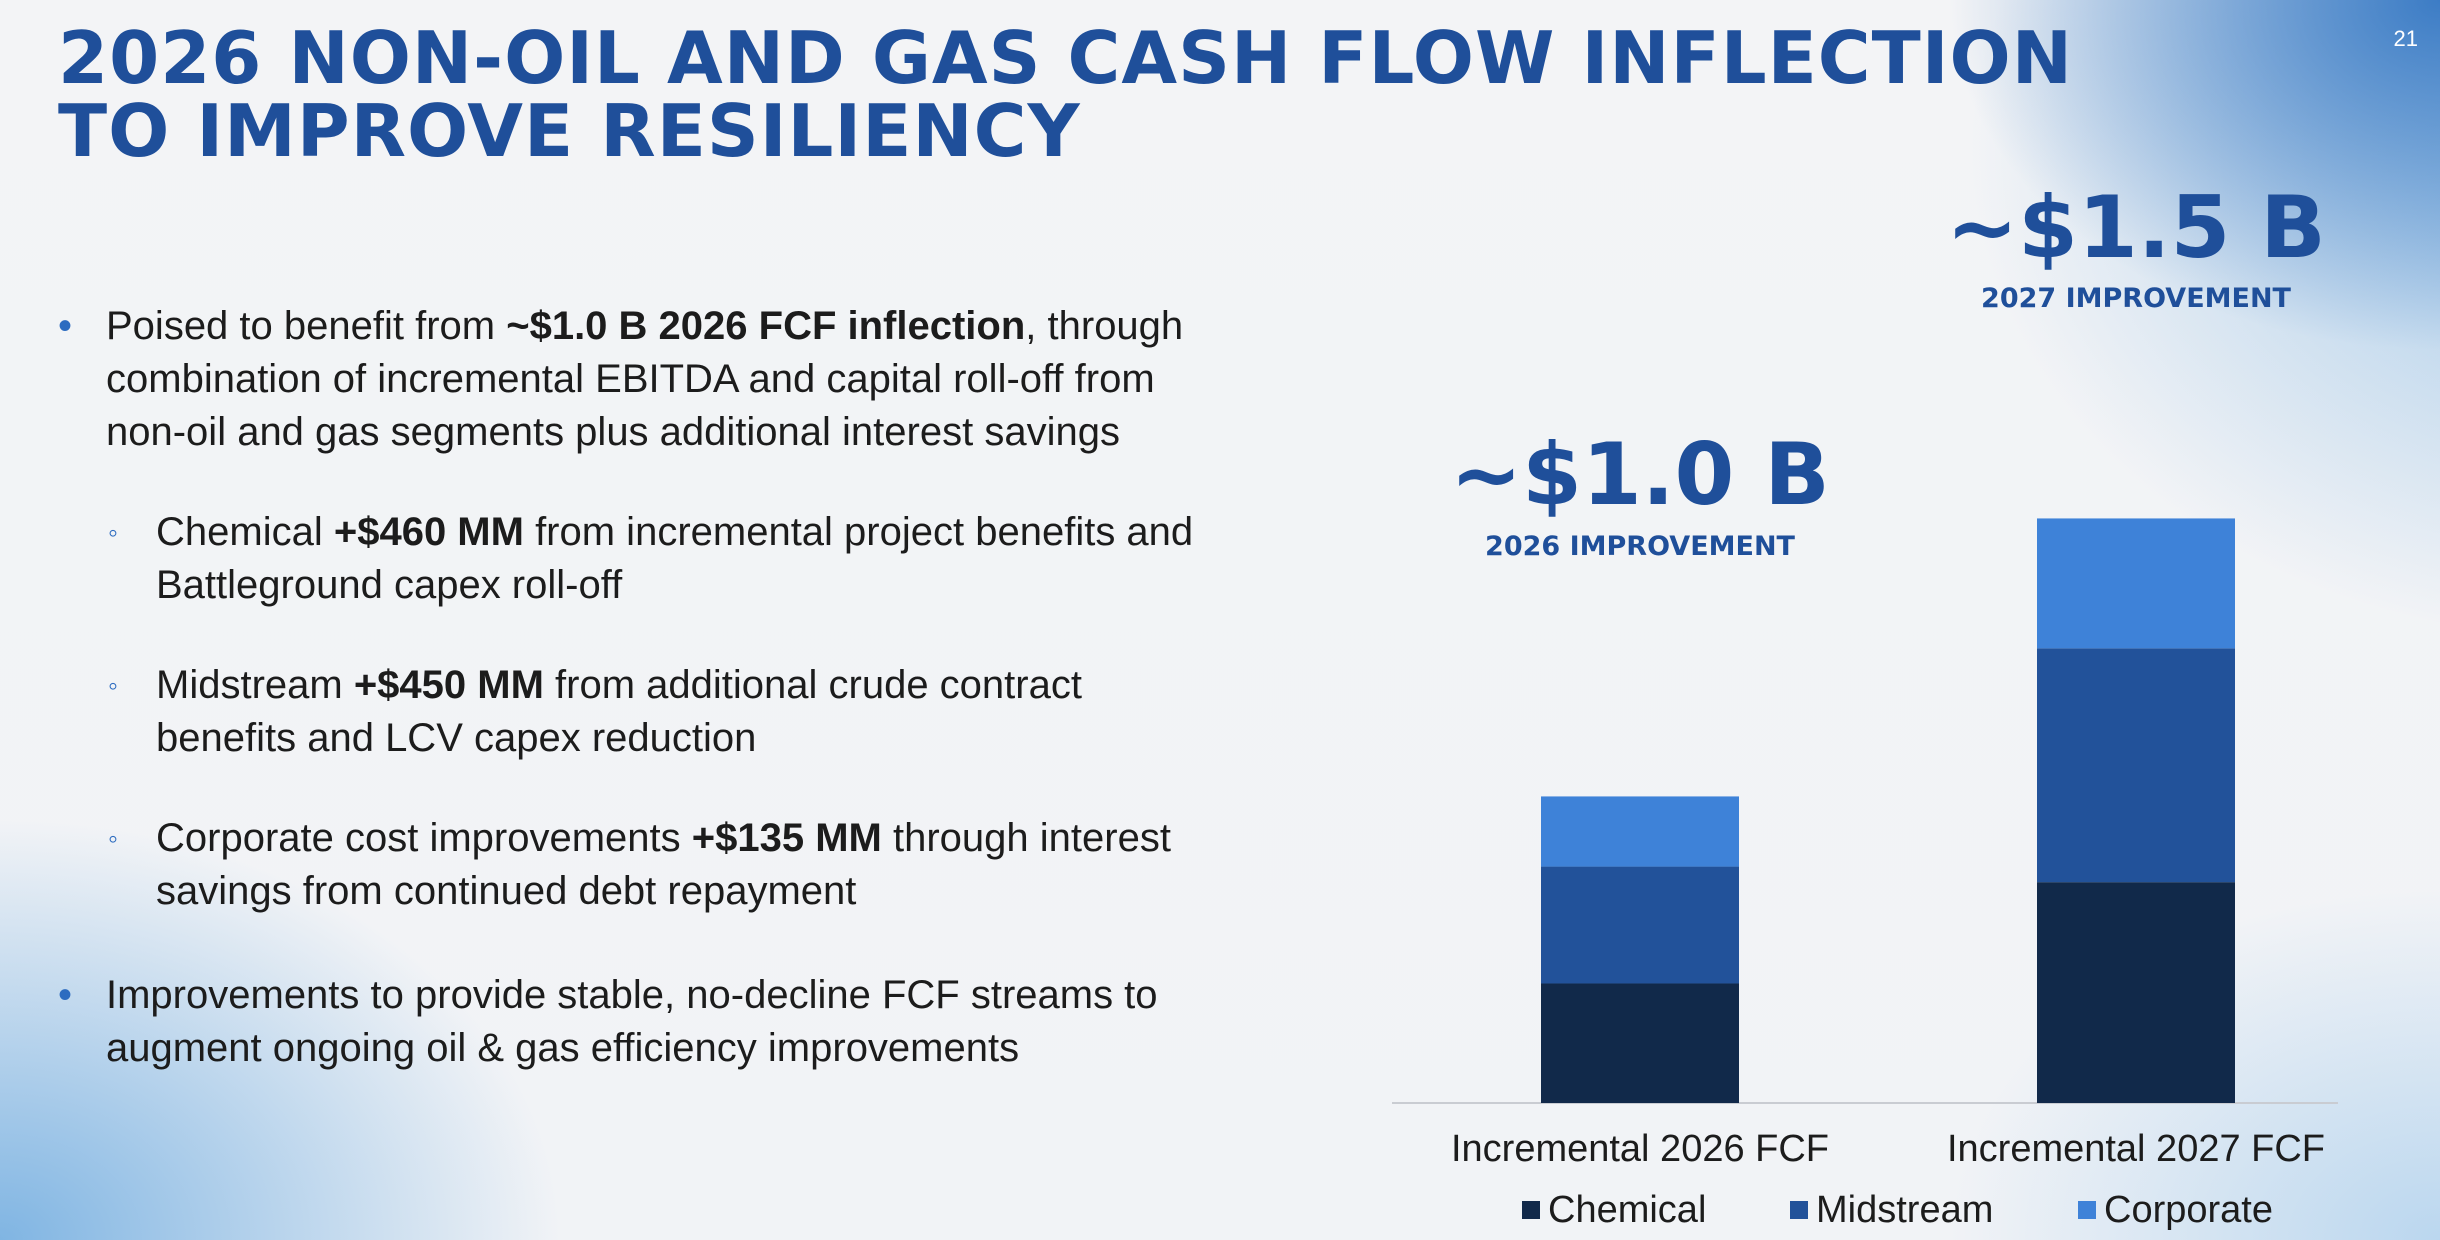  I want to click on legend-item-corporate: Corporate, so click(2175, 1210).